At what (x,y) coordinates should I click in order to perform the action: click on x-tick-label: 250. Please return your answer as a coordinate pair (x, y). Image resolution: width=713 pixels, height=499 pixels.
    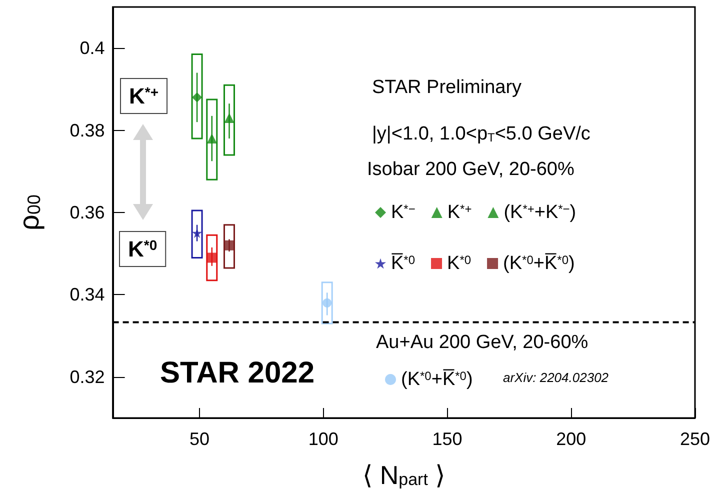
    Looking at the image, I should click on (695, 439).